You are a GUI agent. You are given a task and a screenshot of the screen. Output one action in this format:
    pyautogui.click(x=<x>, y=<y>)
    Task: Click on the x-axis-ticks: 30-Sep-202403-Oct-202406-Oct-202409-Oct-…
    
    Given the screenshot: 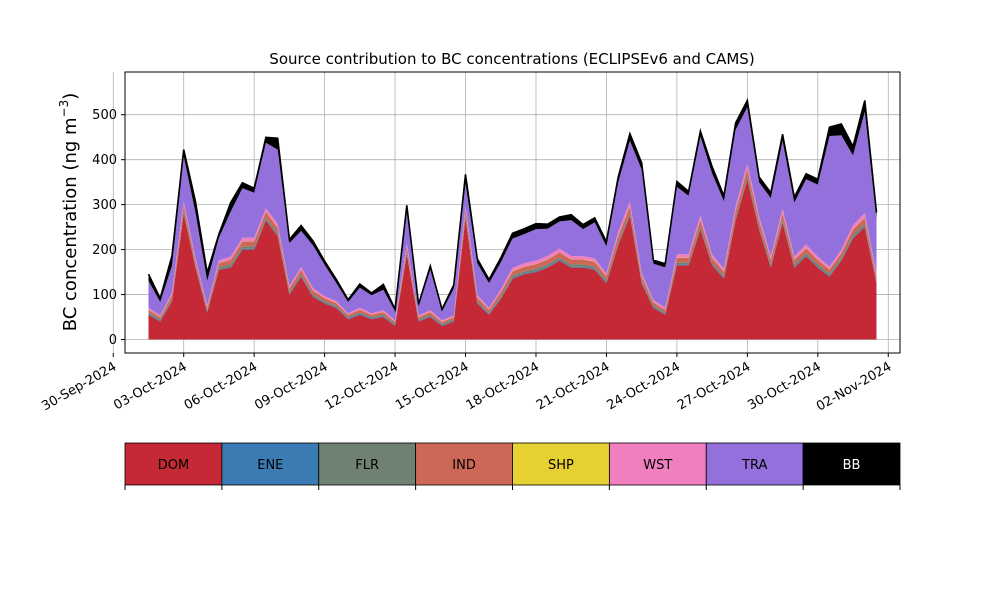 What is the action you would take?
    pyautogui.click(x=466, y=383)
    